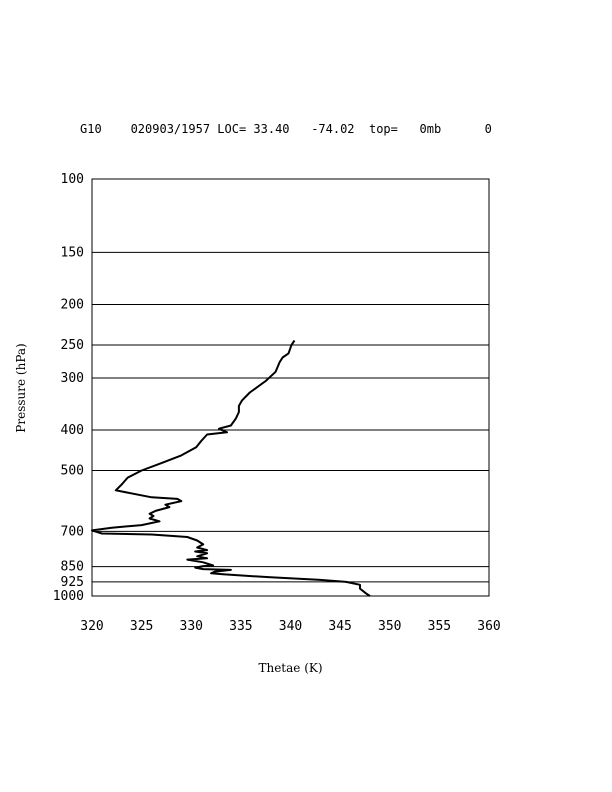  What do you see at coordinates (290, 668) in the screenshot?
I see `x-axis-label: Thetae (K)` at bounding box center [290, 668].